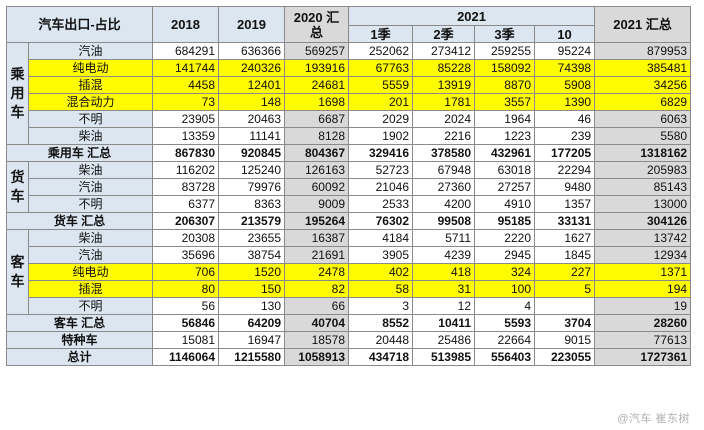 This screenshot has height=430, width=704. What do you see at coordinates (443, 306) in the screenshot?
I see `table-cell: 12` at bounding box center [443, 306].